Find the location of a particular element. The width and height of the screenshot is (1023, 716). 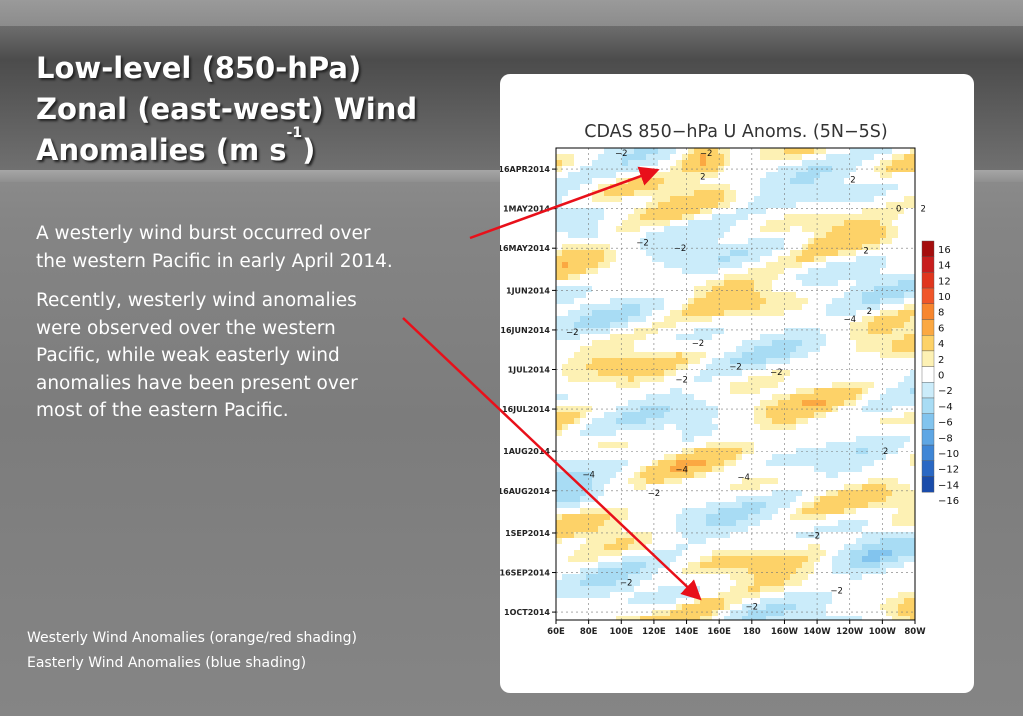

paragraph2-line: Pacific, while weak easterly wind is located at coordinates (188, 355).